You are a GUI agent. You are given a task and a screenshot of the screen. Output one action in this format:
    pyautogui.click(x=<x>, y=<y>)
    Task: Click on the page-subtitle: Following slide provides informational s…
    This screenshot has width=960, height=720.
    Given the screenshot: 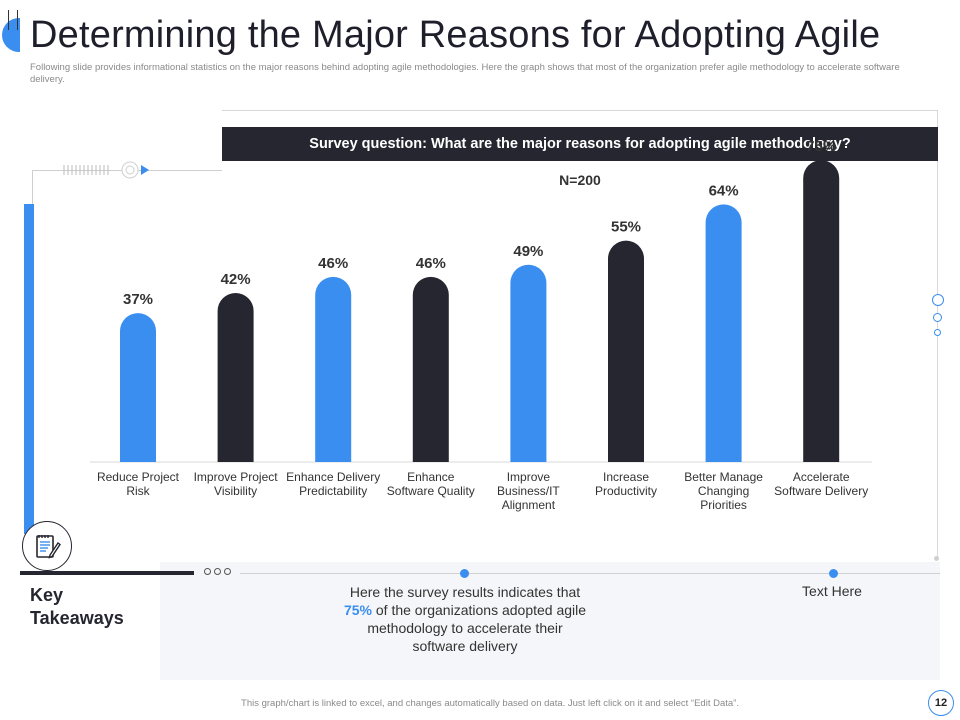 What is the action you would take?
    pyautogui.click(x=465, y=73)
    